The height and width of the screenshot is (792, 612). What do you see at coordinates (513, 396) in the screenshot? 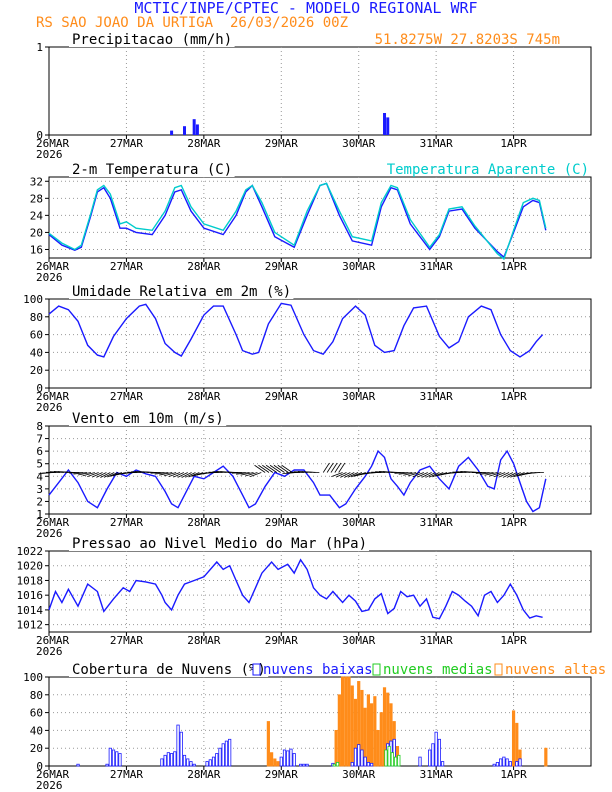
I see `rh-xtick-label: 1APR` at bounding box center [513, 396].